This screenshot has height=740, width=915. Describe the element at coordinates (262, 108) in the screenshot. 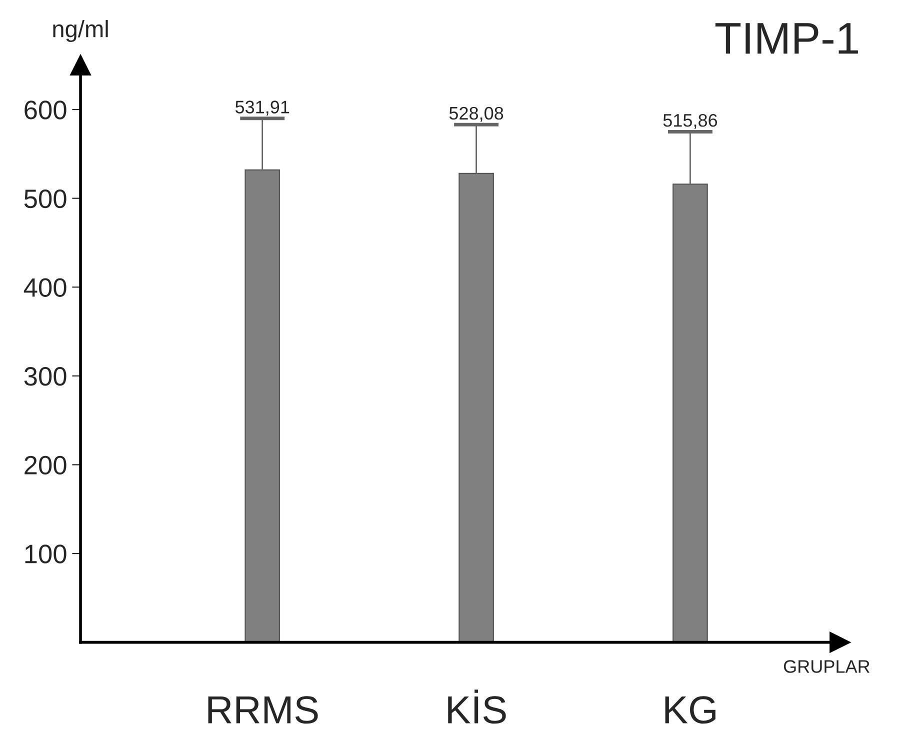

I see `data-label: 531,91` at that location.